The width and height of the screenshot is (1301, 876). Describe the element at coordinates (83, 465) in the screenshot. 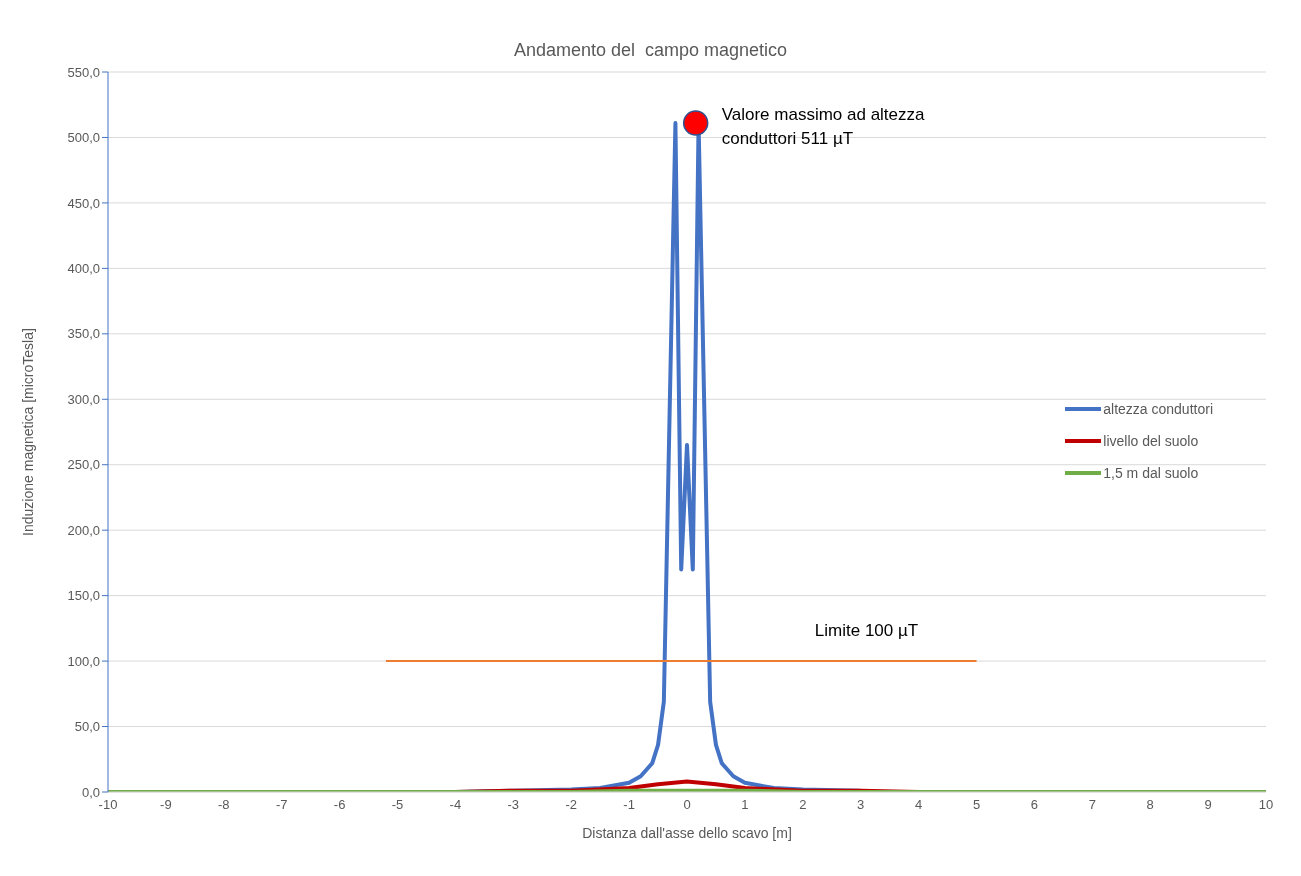

I see `y-tick-label: 250,0` at that location.